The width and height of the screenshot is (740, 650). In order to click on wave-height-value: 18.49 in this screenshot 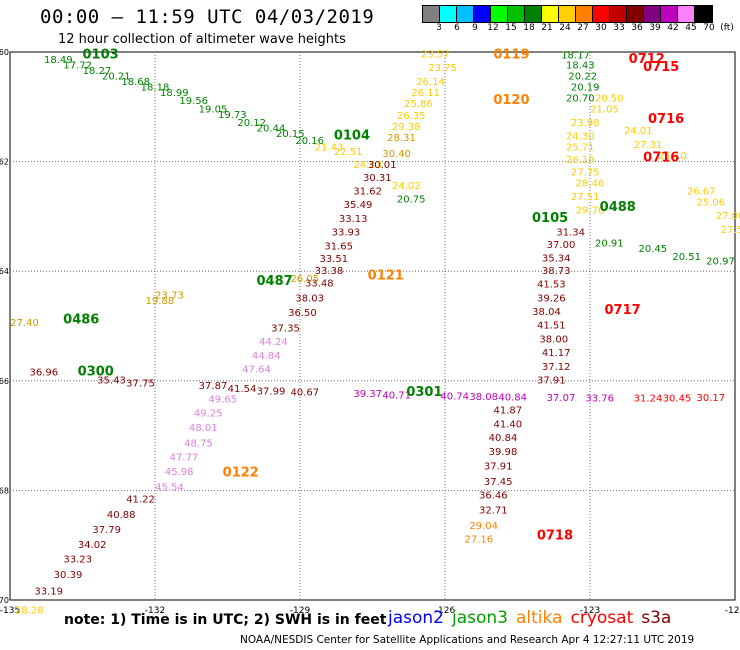, I will do `click(58, 60)`.